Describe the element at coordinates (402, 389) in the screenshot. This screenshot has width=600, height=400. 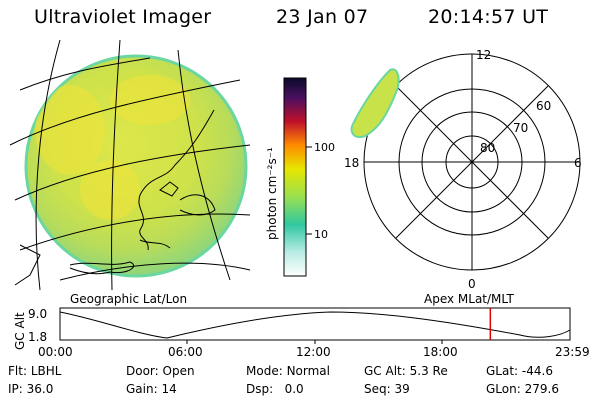
I see `status-seq-value: 39` at that location.